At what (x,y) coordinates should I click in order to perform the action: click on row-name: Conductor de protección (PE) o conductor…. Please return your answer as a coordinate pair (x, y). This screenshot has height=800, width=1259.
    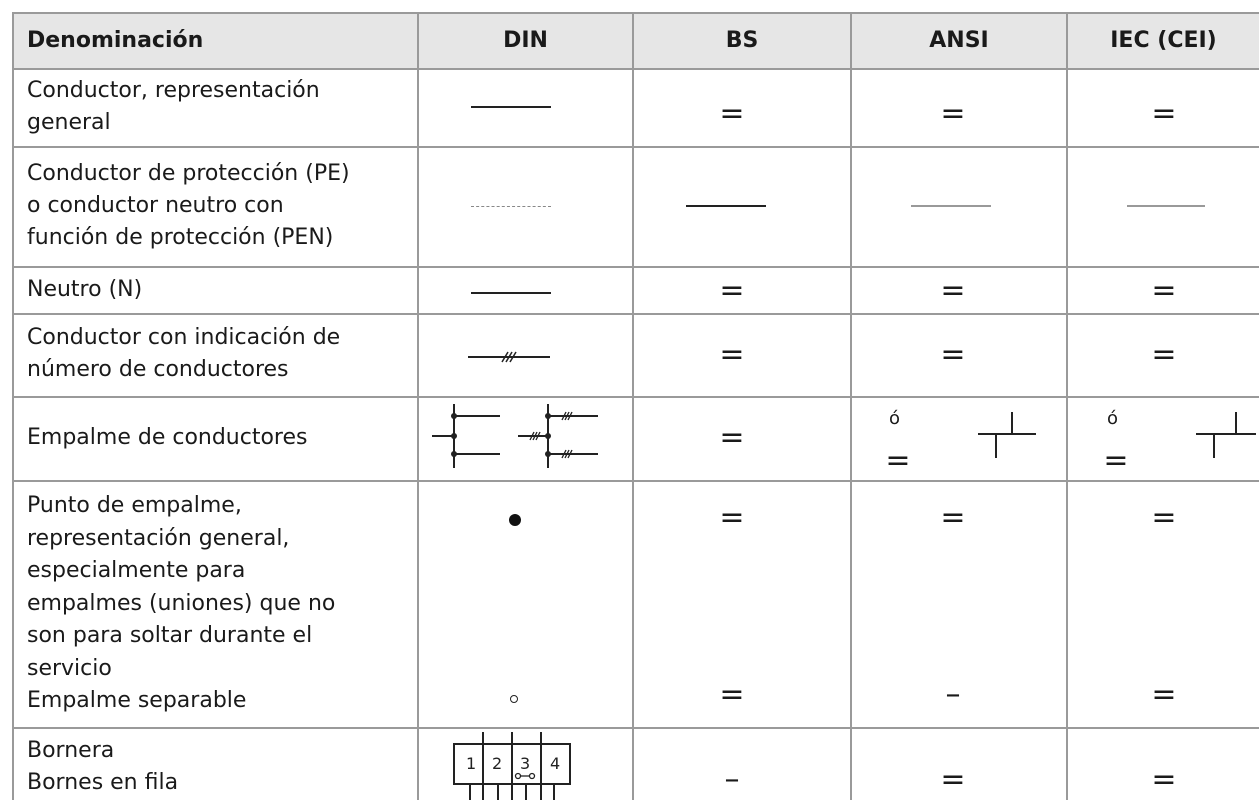
    Looking at the image, I should click on (188, 206).